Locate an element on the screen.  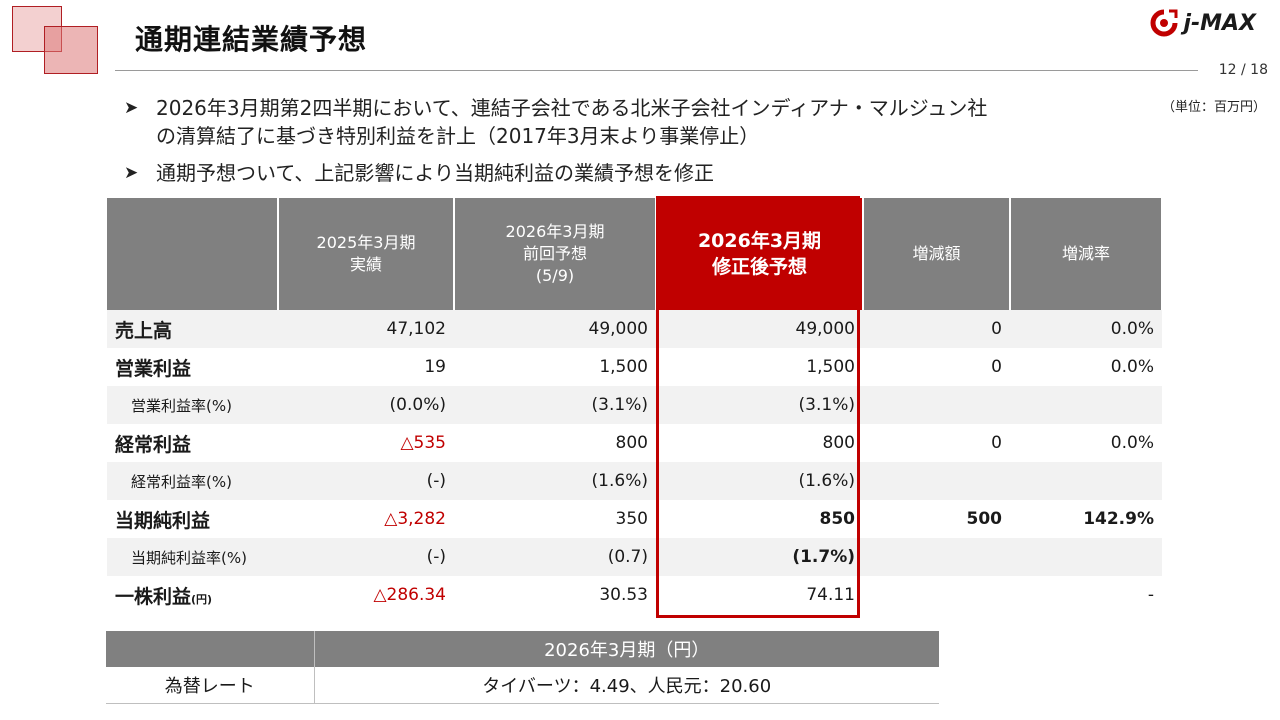
cell: 19 is located at coordinates (435, 367).